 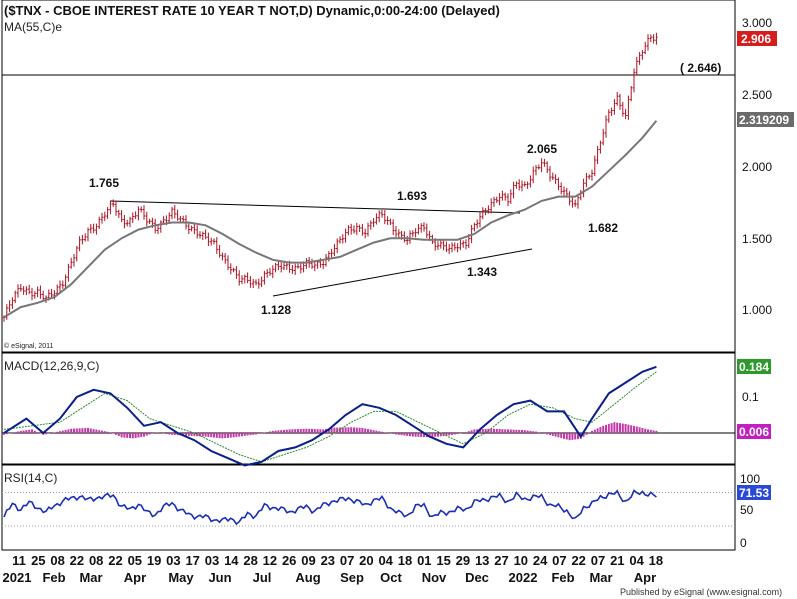 What do you see at coordinates (276, 310) in the screenshot?
I see `annotation-1128: 1.128` at bounding box center [276, 310].